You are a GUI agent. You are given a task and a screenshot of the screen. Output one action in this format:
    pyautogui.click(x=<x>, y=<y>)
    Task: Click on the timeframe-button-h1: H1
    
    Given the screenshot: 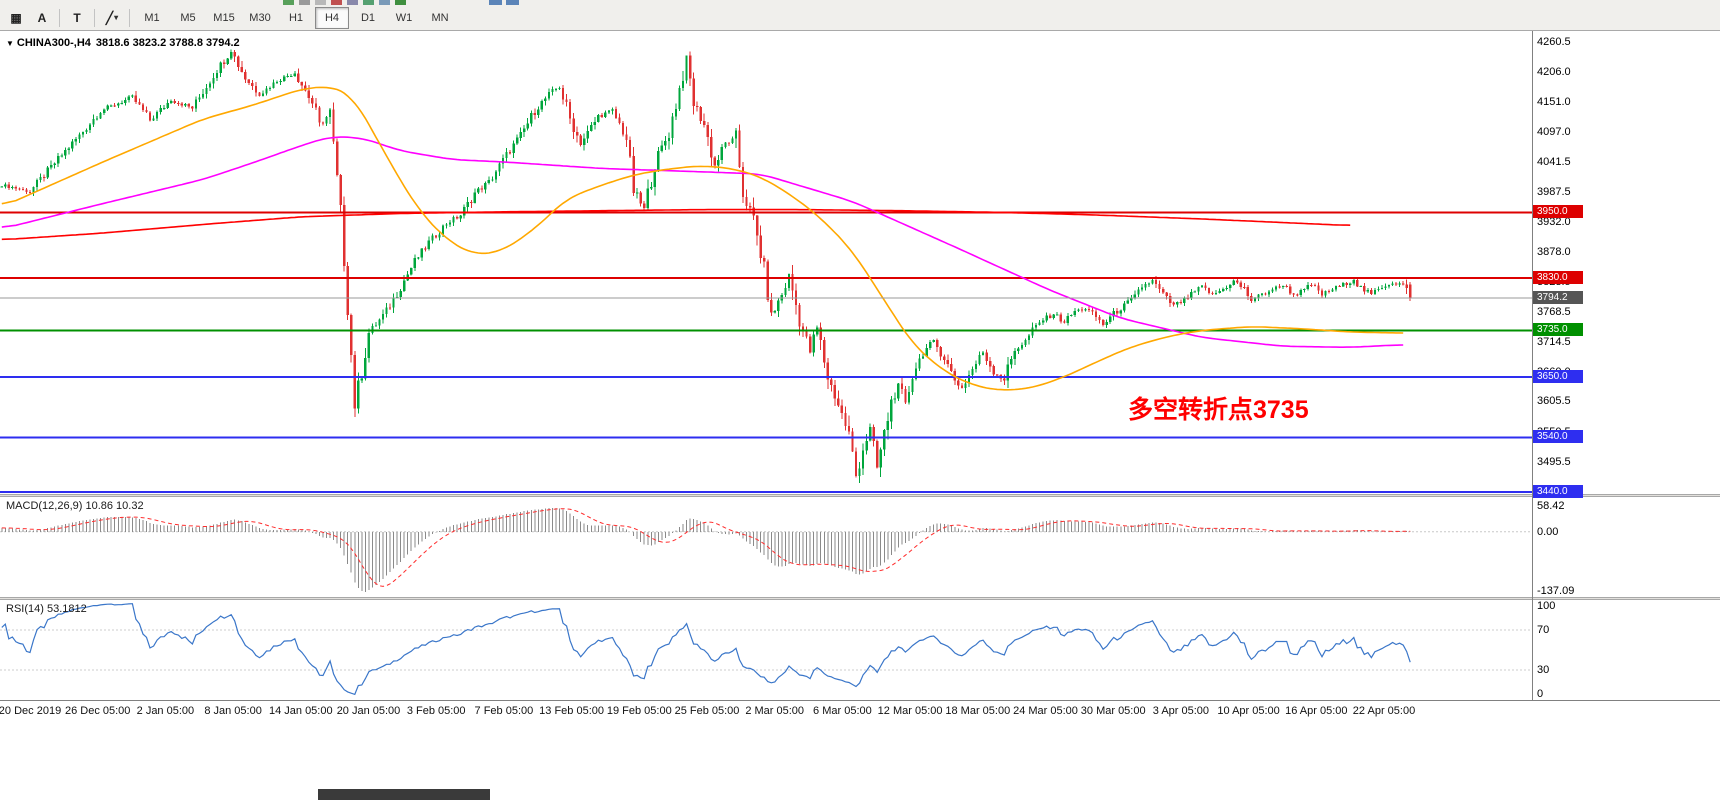 What is the action you would take?
    pyautogui.click(x=296, y=17)
    